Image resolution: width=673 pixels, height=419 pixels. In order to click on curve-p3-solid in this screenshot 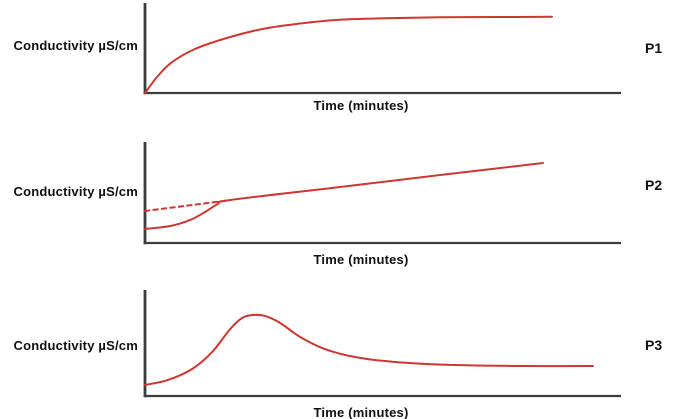, I will do `click(369, 349)`.